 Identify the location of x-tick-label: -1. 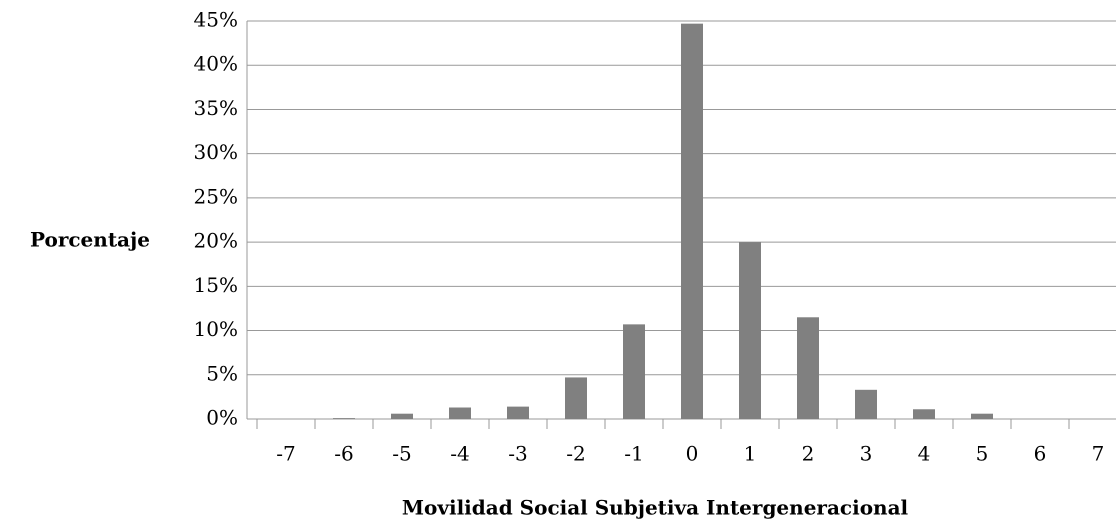
(633, 454).